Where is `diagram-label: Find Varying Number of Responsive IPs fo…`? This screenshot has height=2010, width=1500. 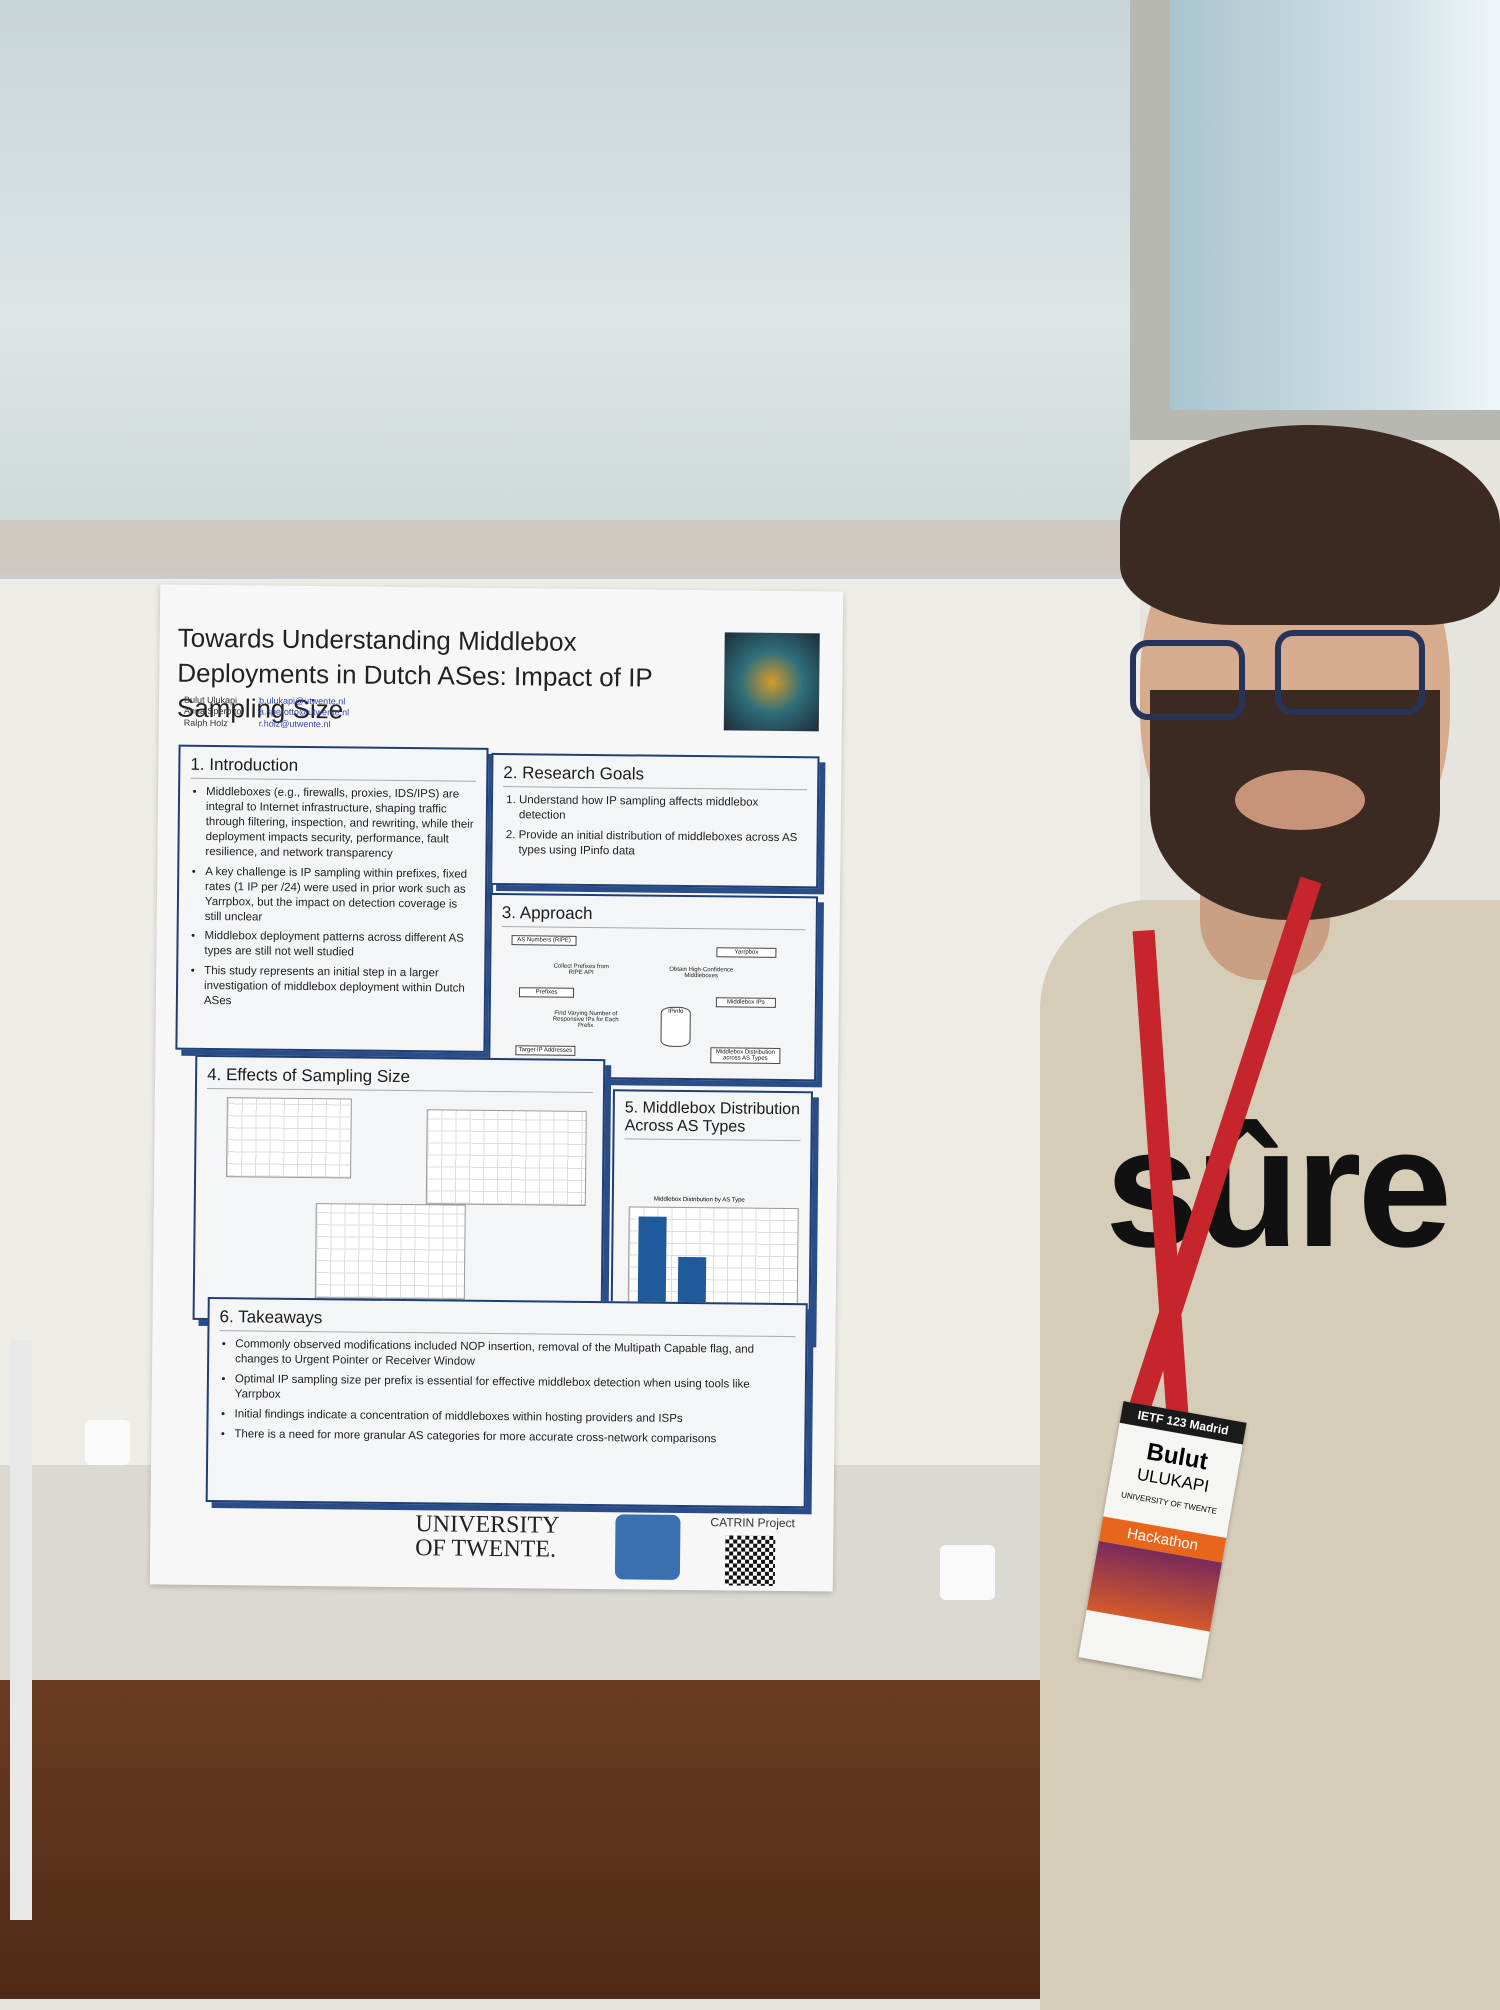
diagram-label: Find Varying Number of Responsive IPs fo… is located at coordinates (585, 1020).